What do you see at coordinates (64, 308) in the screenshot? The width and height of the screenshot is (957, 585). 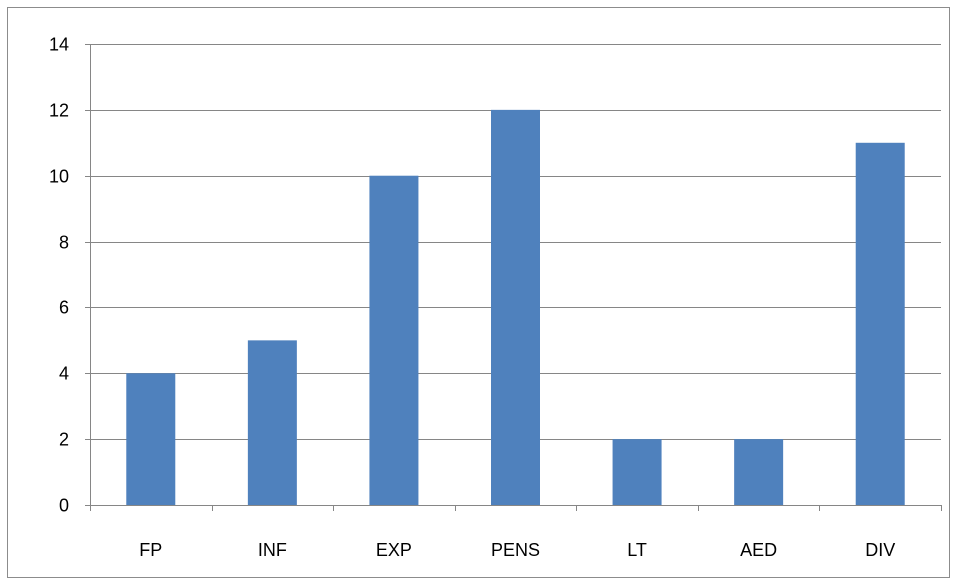 I see `y-tick-label: 6` at bounding box center [64, 308].